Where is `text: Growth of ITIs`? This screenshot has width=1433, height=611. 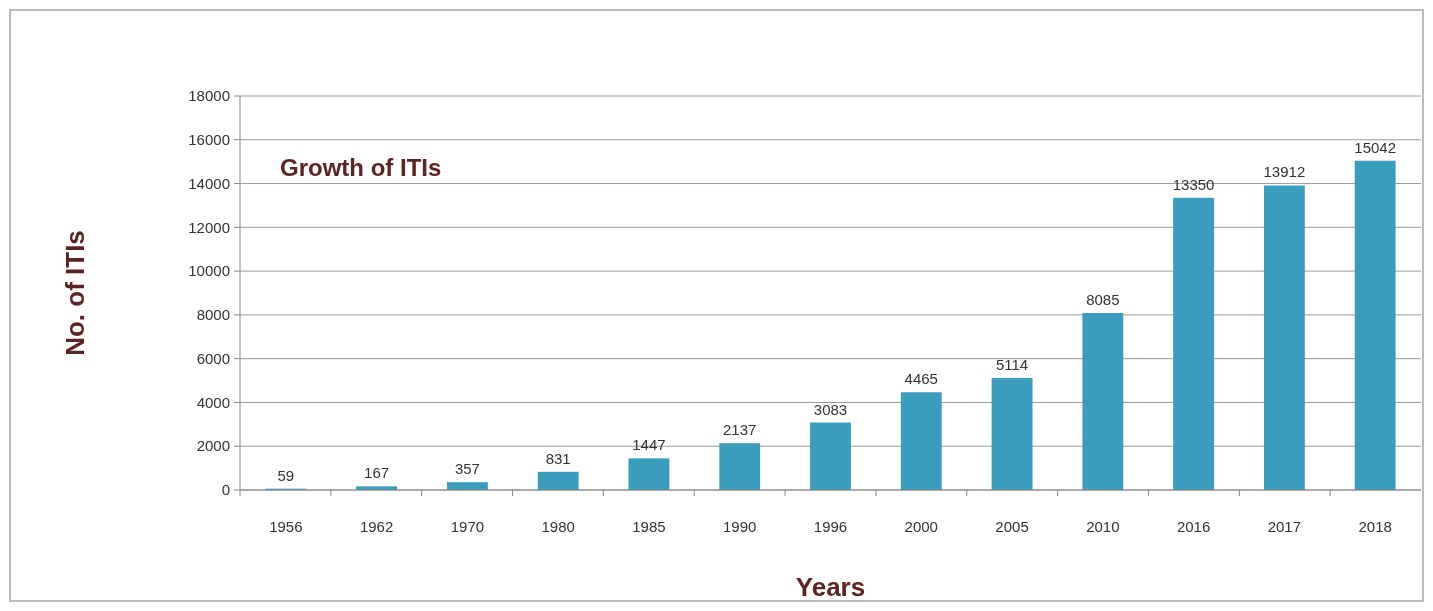 text: Growth of ITIs is located at coordinates (361, 167).